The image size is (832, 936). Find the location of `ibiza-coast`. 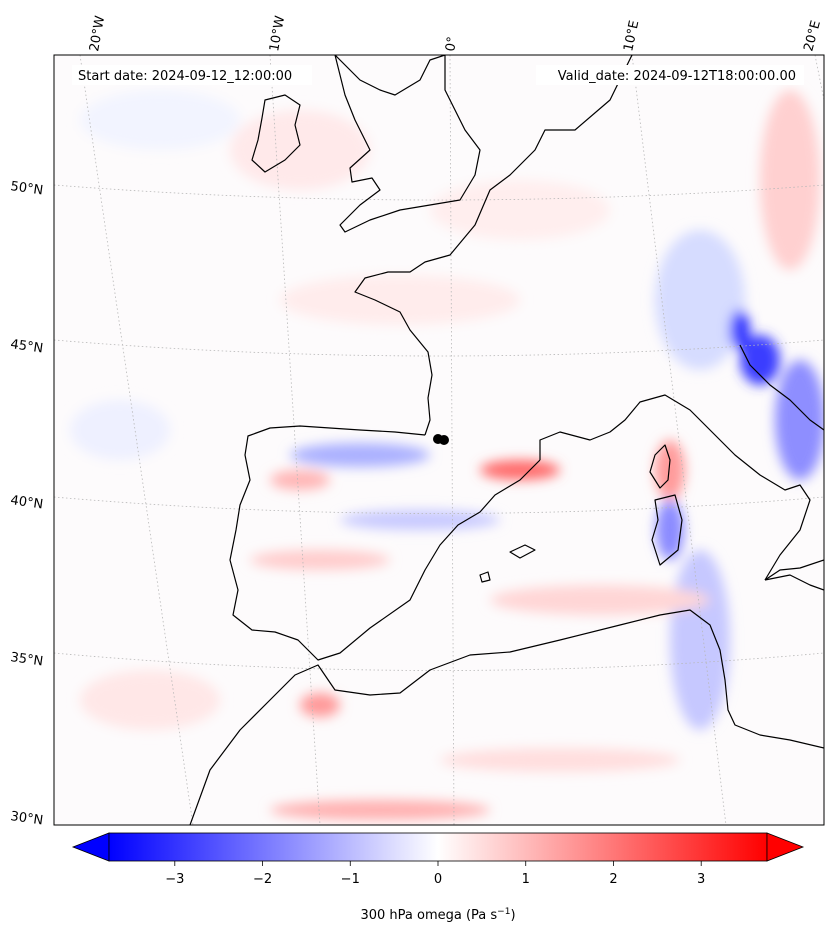

ibiza-coast is located at coordinates (485, 577).